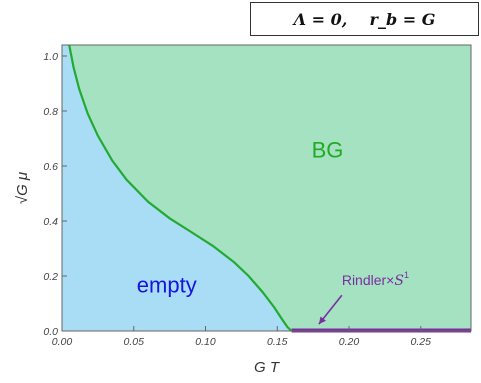  What do you see at coordinates (368, 280) in the screenshot?
I see `rindler-label-main: Rindler×` at bounding box center [368, 280].